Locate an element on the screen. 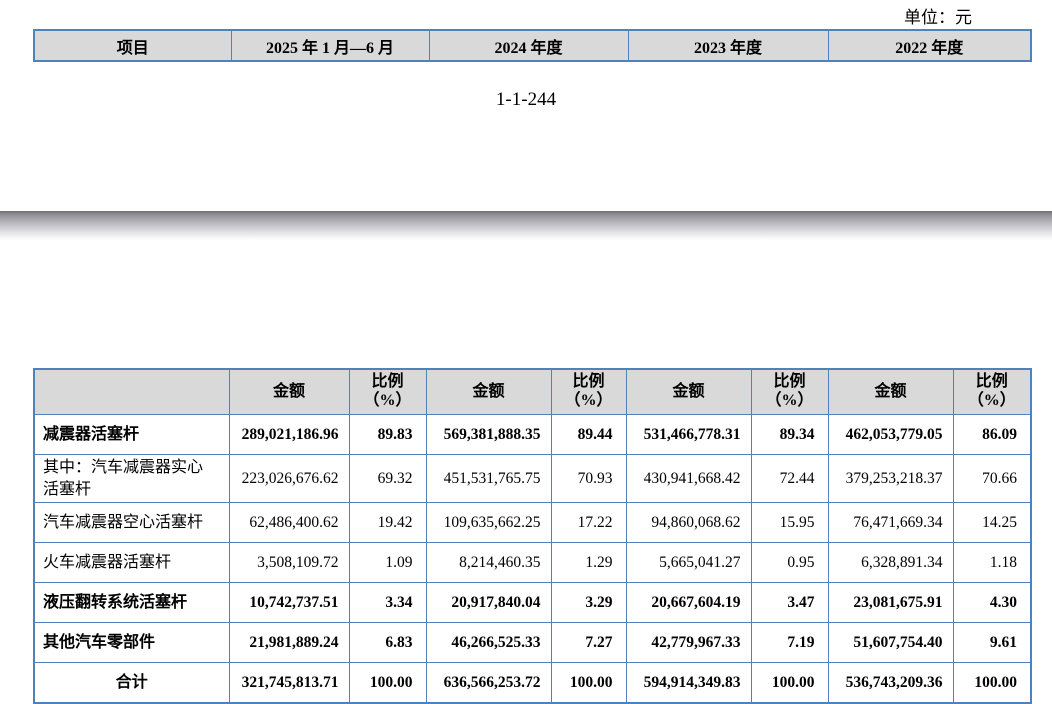 This screenshot has width=1052, height=704. amount-cell: 23,081,675.91 is located at coordinates (890, 603).